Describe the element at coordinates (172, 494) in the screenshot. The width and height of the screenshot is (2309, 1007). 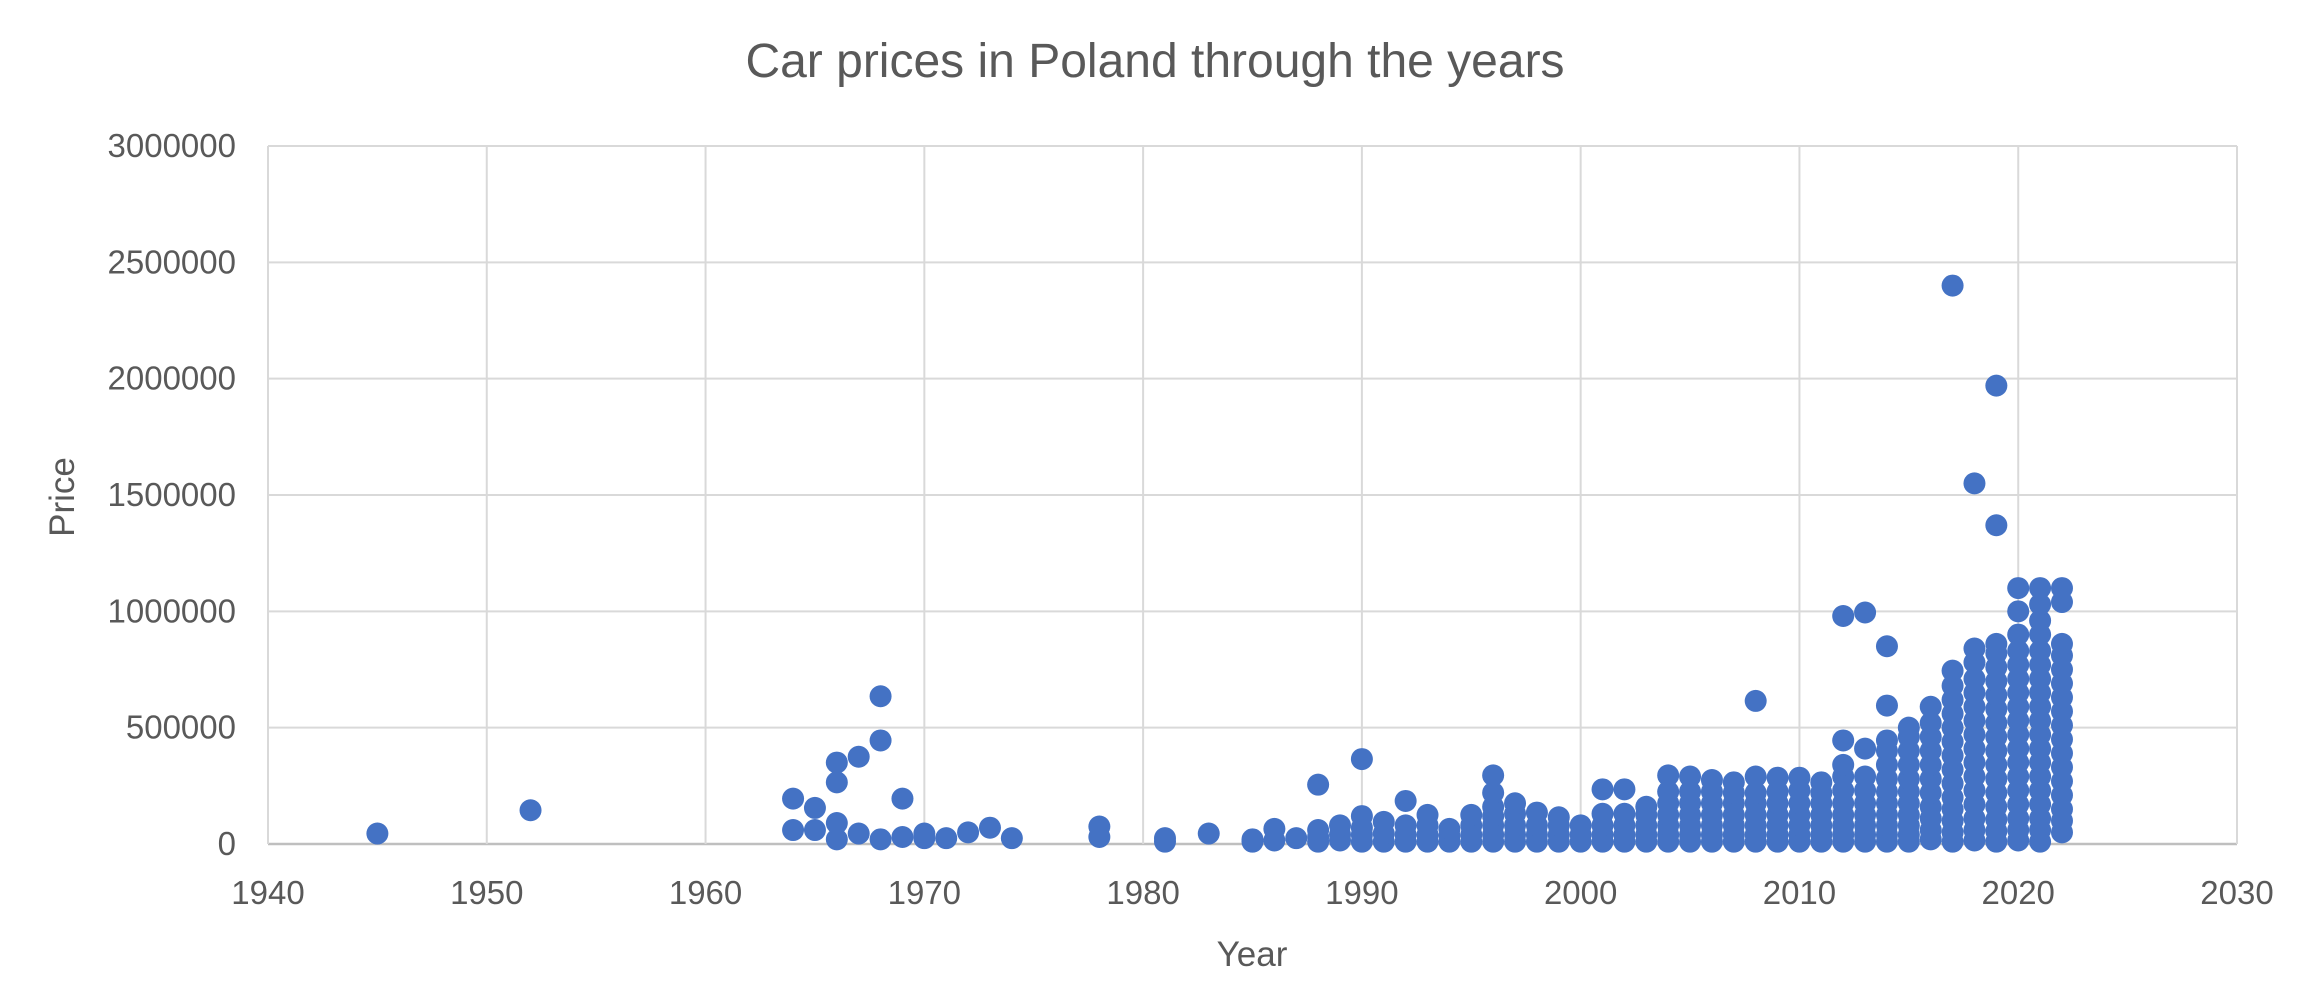
I see `y-tick-label: 1500000` at that location.